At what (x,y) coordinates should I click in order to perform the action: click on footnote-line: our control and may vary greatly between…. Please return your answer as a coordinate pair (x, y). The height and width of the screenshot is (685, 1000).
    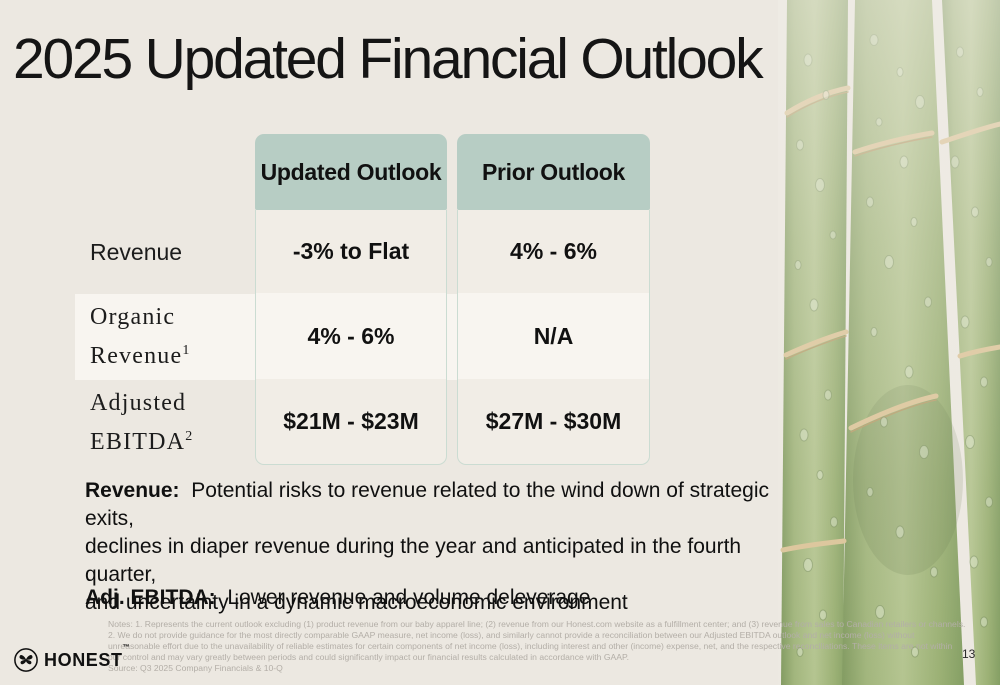
    Looking at the image, I should click on (368, 657).